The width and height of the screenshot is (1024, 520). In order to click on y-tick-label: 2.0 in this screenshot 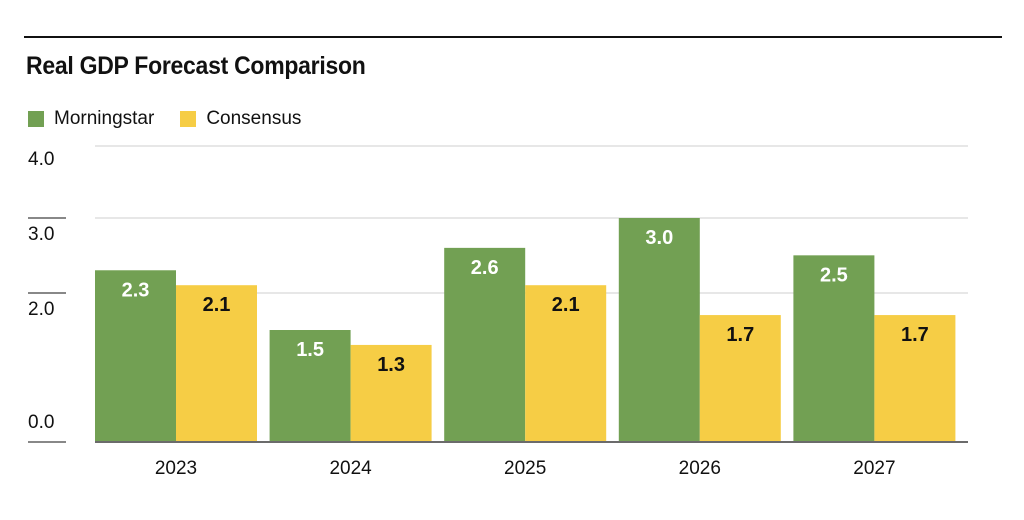, I will do `click(41, 309)`.